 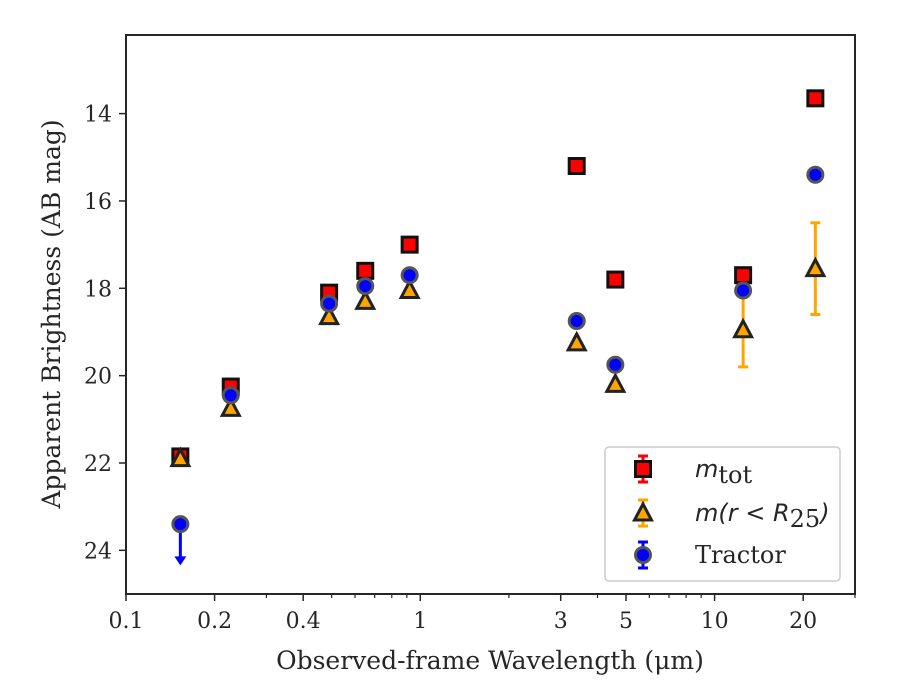 What do you see at coordinates (626, 621) in the screenshot?
I see `x-tick-label-5: 5` at bounding box center [626, 621].